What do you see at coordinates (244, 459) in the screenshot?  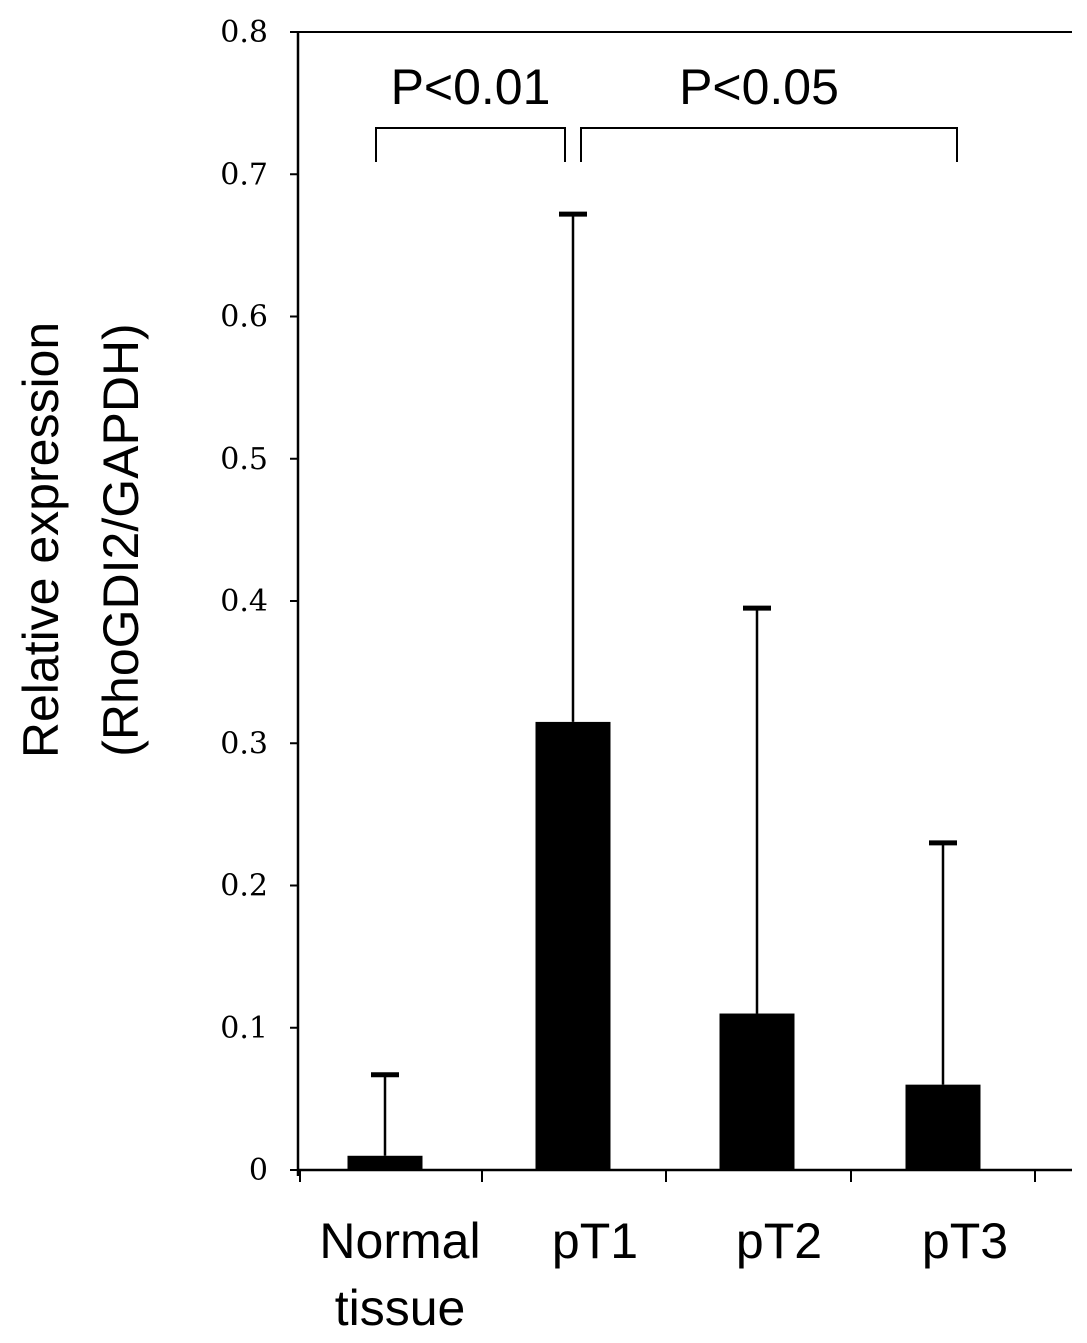 I see `y-tick-label: 0.5` at bounding box center [244, 459].